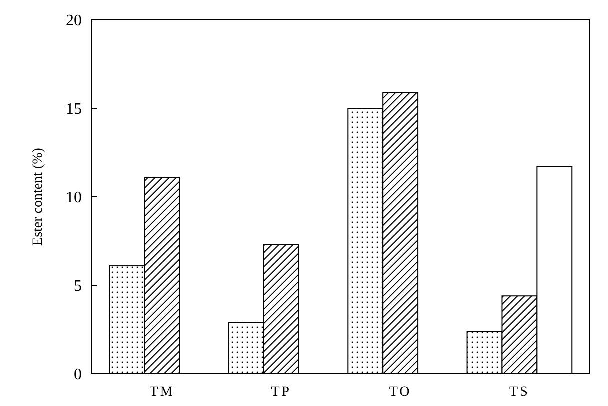 The width and height of the screenshot is (608, 406). What do you see at coordinates (400, 392) in the screenshot?
I see `x-tick-label: TO` at bounding box center [400, 392].